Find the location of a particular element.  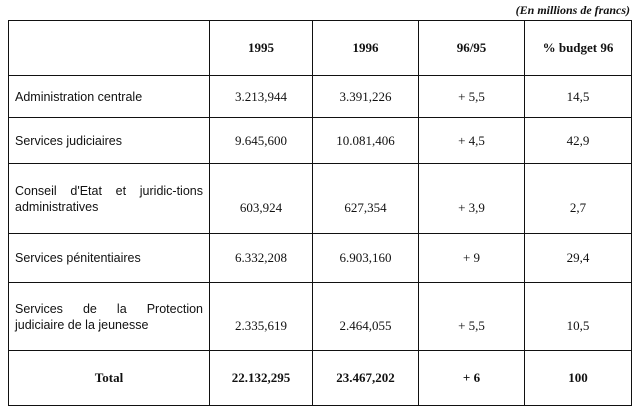

total-value-1995: 22.132,295 is located at coordinates (261, 378).